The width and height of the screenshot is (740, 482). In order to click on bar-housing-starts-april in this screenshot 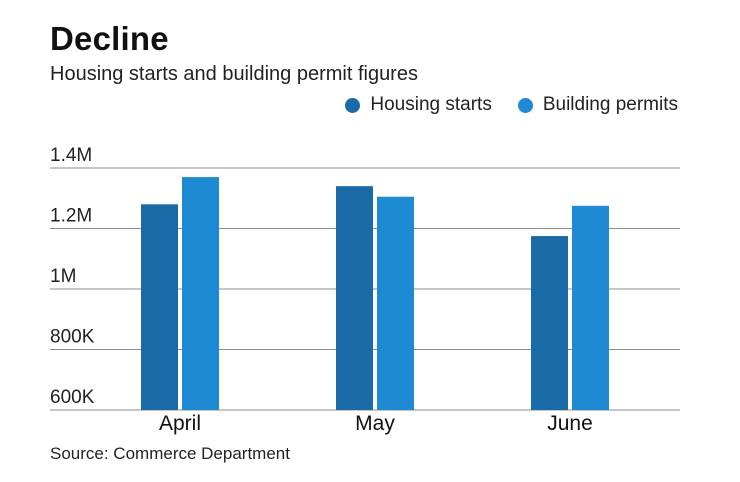, I will do `click(159, 307)`.